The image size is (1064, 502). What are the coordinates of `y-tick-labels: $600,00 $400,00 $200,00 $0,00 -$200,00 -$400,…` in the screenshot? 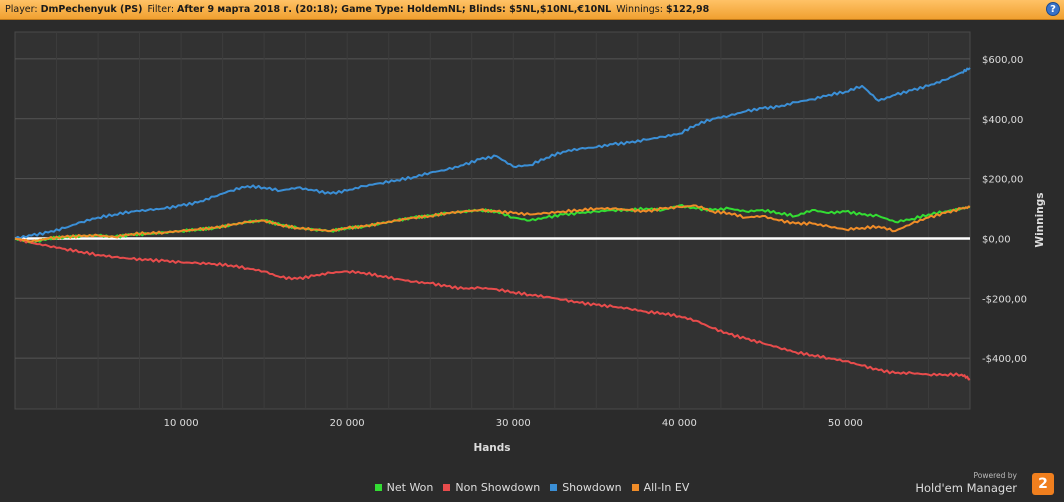 It's located at (1004, 210).